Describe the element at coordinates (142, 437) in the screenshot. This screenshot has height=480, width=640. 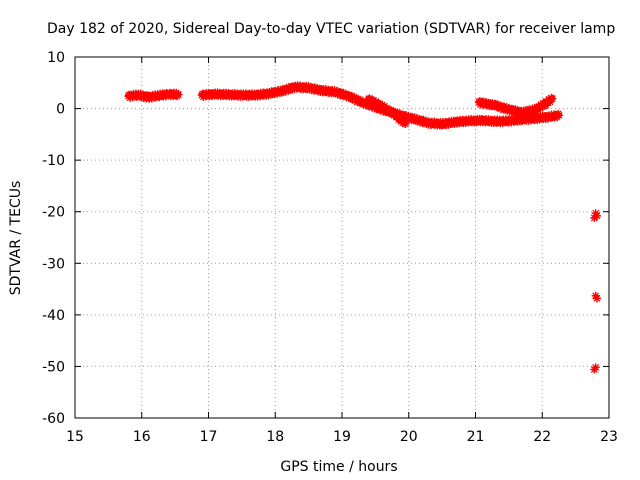
I see `x-tick-label: 16` at that location.